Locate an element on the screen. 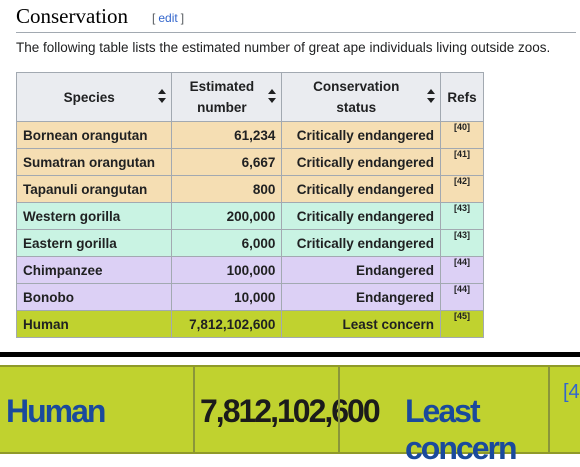 The width and height of the screenshot is (580, 467). zoomed-status: Least concern is located at coordinates (461, 429).